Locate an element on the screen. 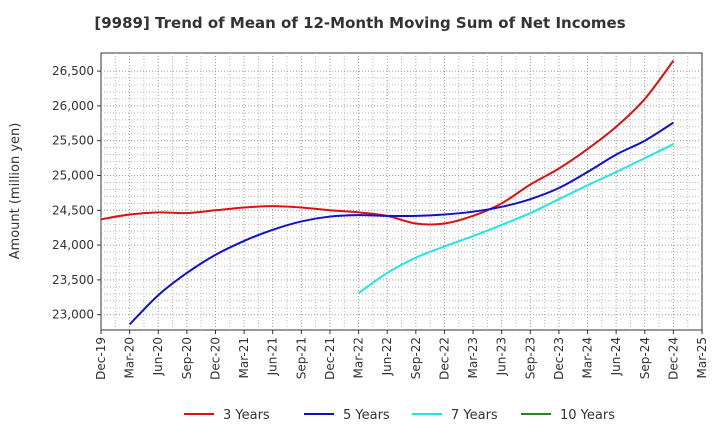 The width and height of the screenshot is (720, 440). x-tick-label: Sep-24 is located at coordinates (645, 358).